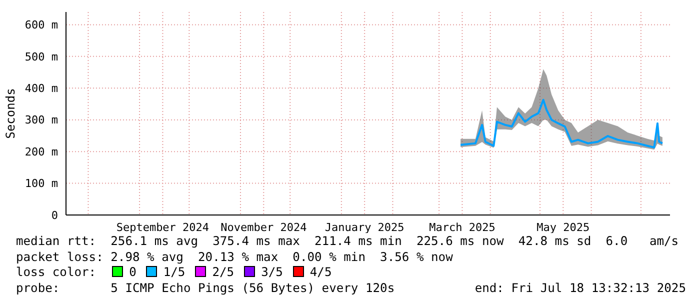 The height and width of the screenshot is (297, 697). What do you see at coordinates (205, 287) in the screenshot?
I see `text: probe: 5 ICMP Echo Pings (56 Bytes) every 120s` at bounding box center [205, 287].